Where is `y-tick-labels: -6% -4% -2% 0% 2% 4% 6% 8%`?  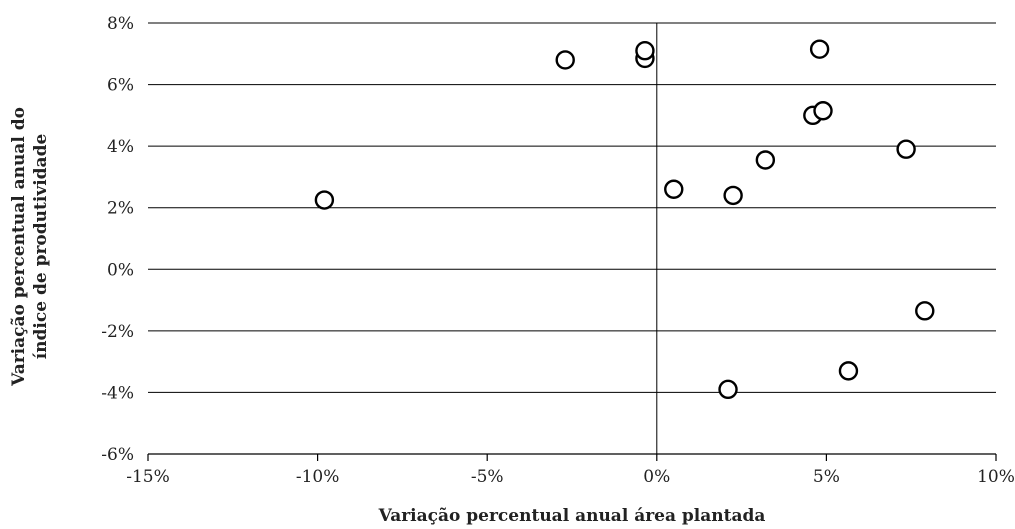 y-tick-labels: -6% -4% -2% 0% 2% 4% 6% 8% is located at coordinates (117, 239).